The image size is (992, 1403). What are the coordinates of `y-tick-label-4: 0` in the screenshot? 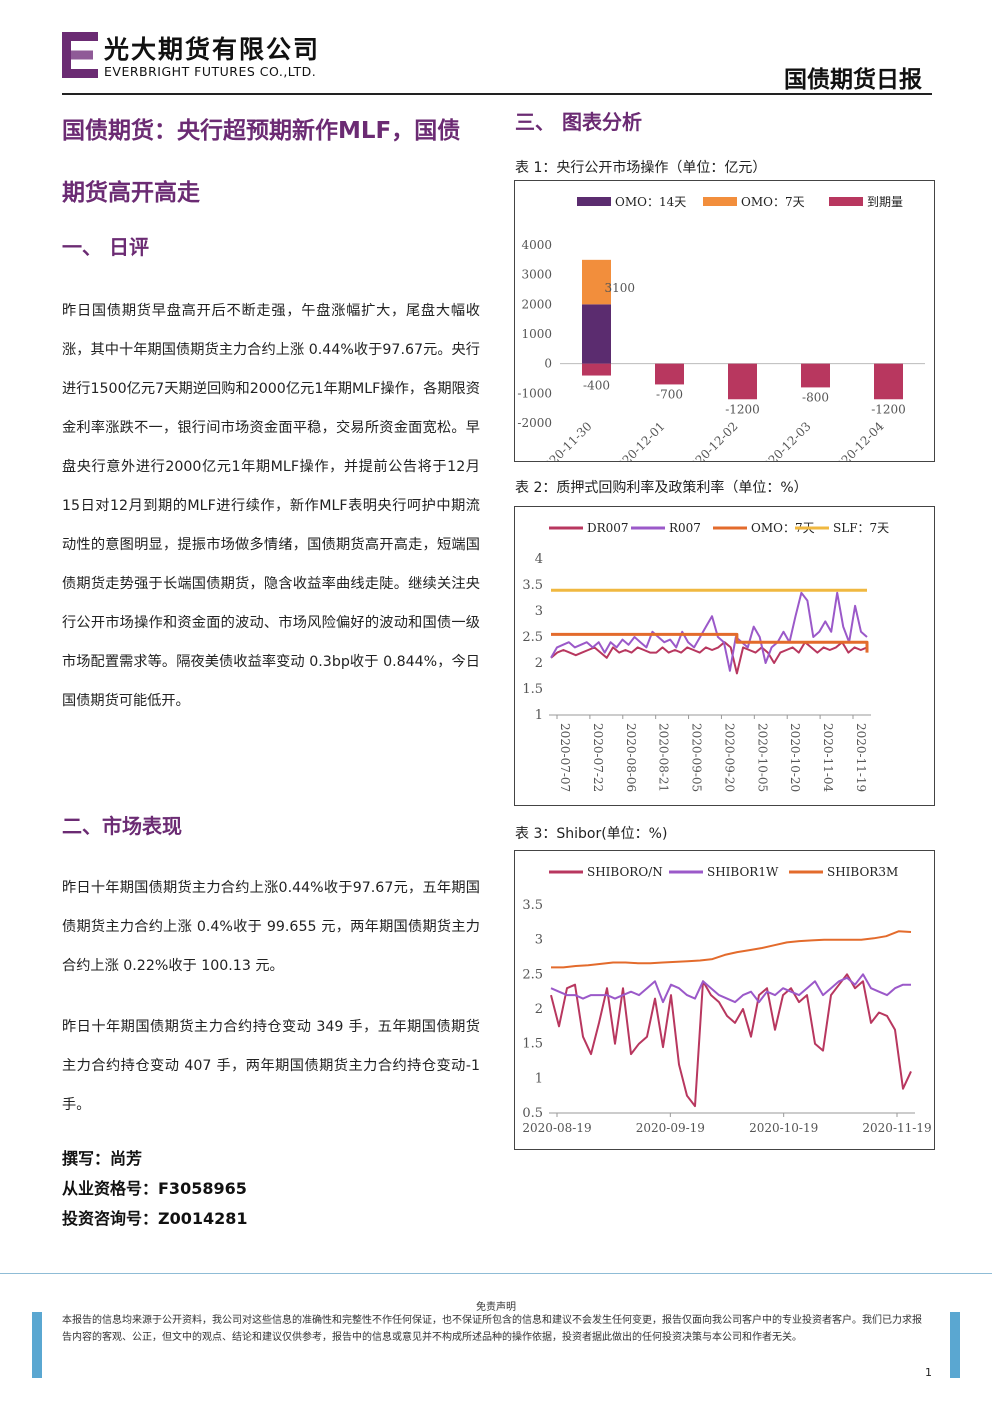 It's located at (548, 364).